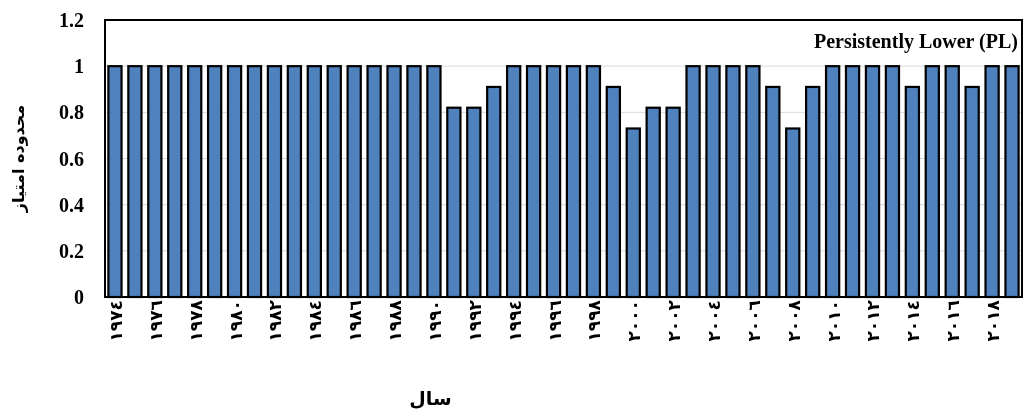 This screenshot has height=417, width=1029. What do you see at coordinates (195, 320) in the screenshot?
I see `x-tick-label: ١٩٧٨` at bounding box center [195, 320].